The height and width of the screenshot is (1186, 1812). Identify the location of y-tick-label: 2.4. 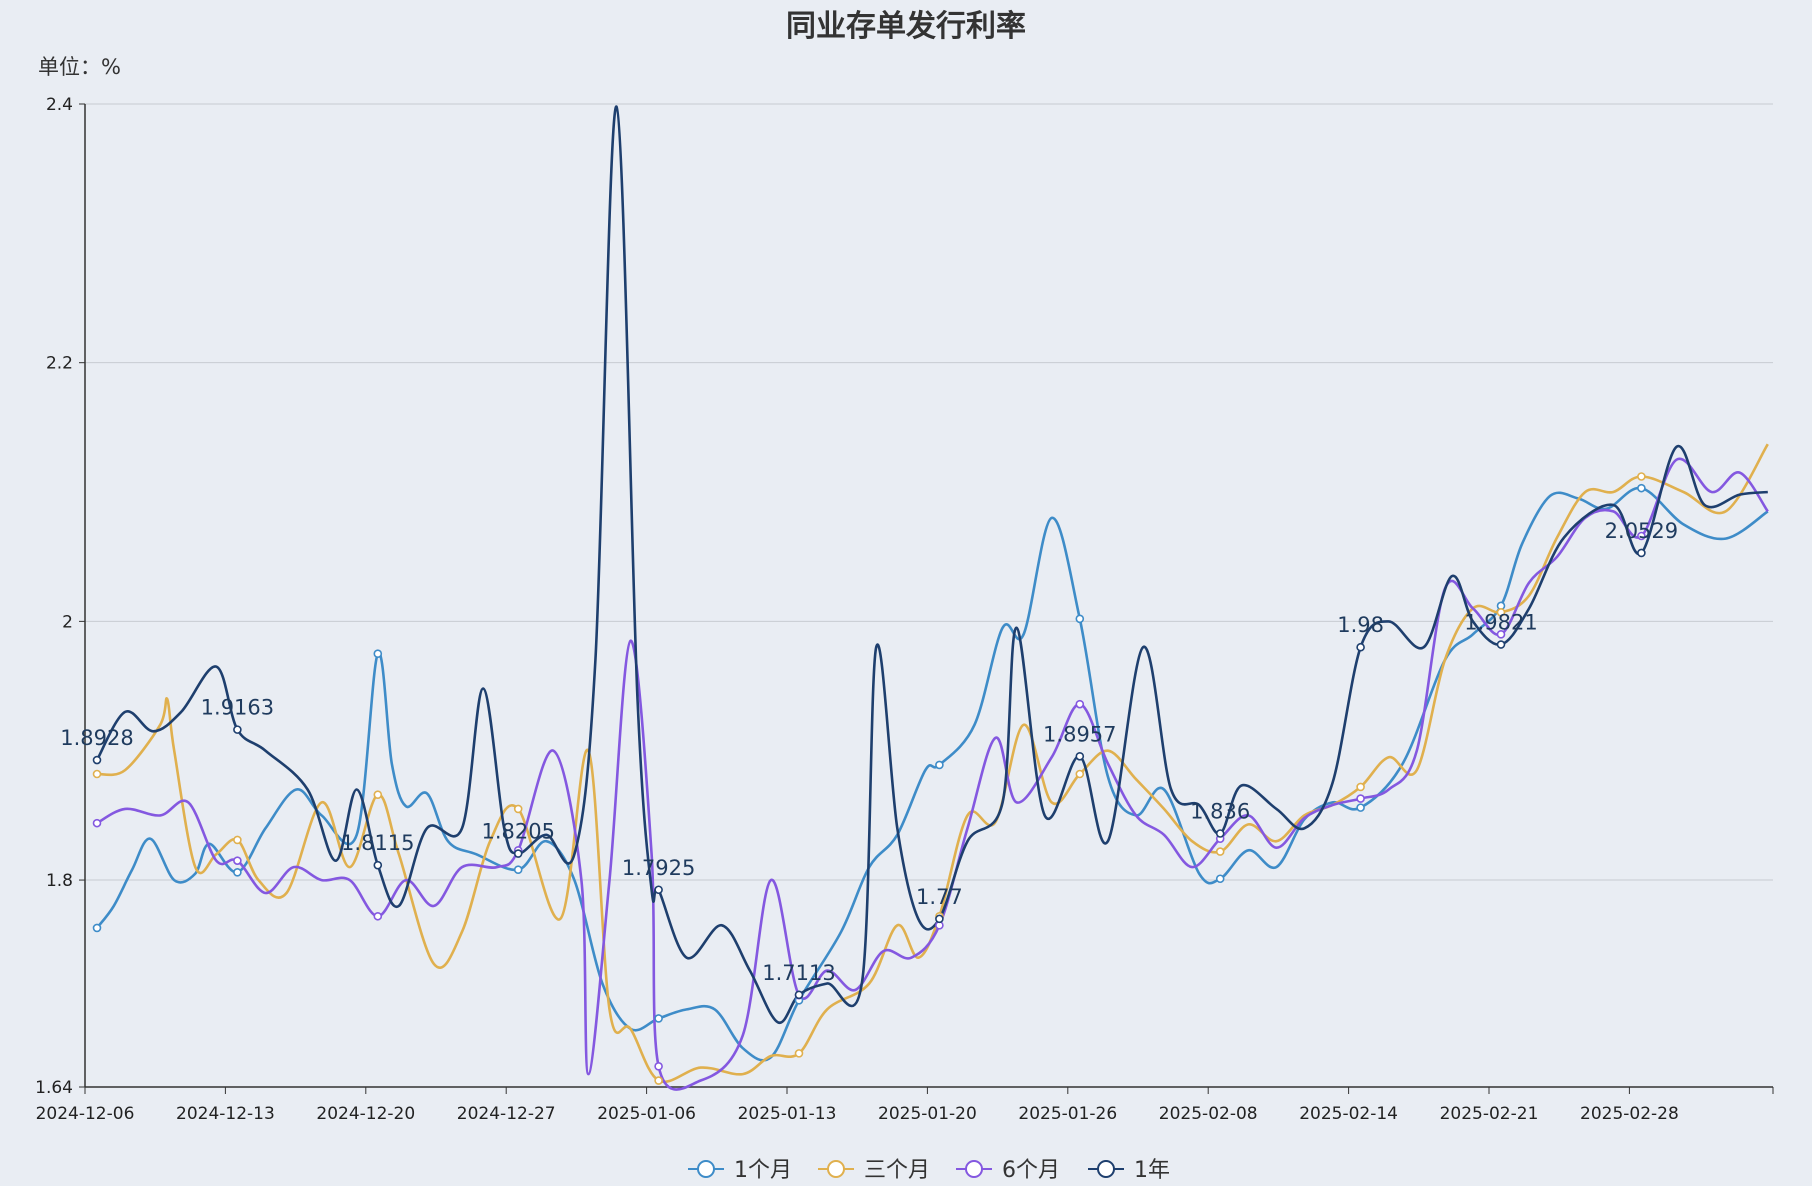
(59, 105).